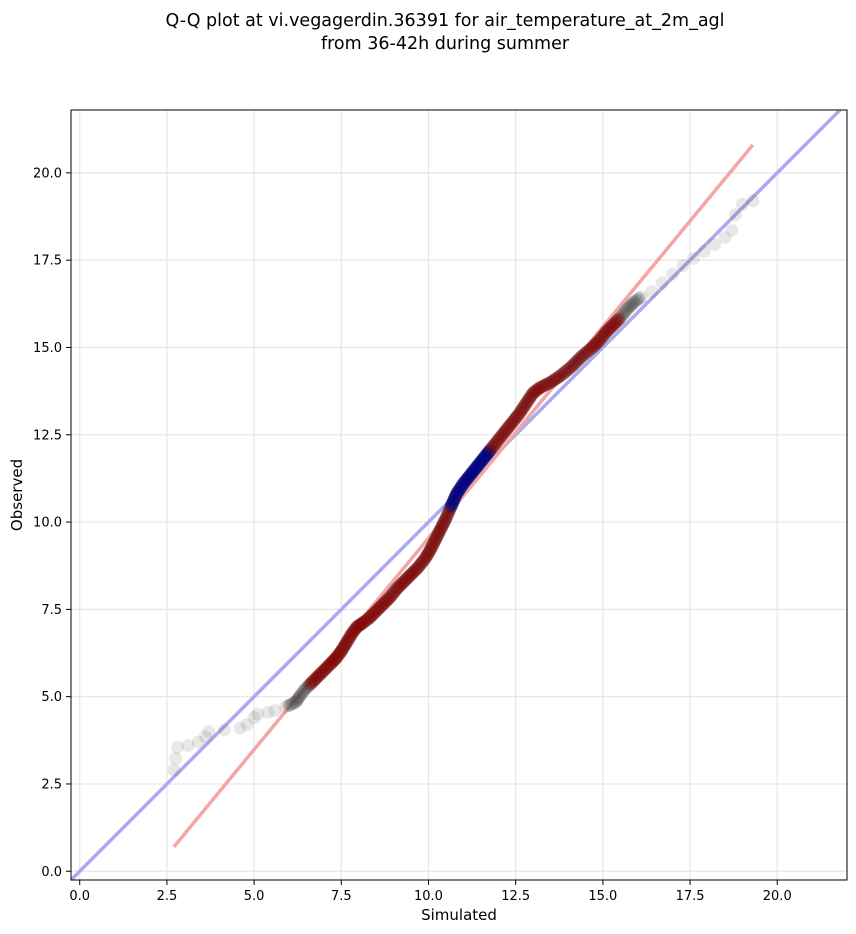 The image size is (856, 934). What do you see at coordinates (47, 523) in the screenshot?
I see `y-tick-label-4: 10.0` at bounding box center [47, 523].